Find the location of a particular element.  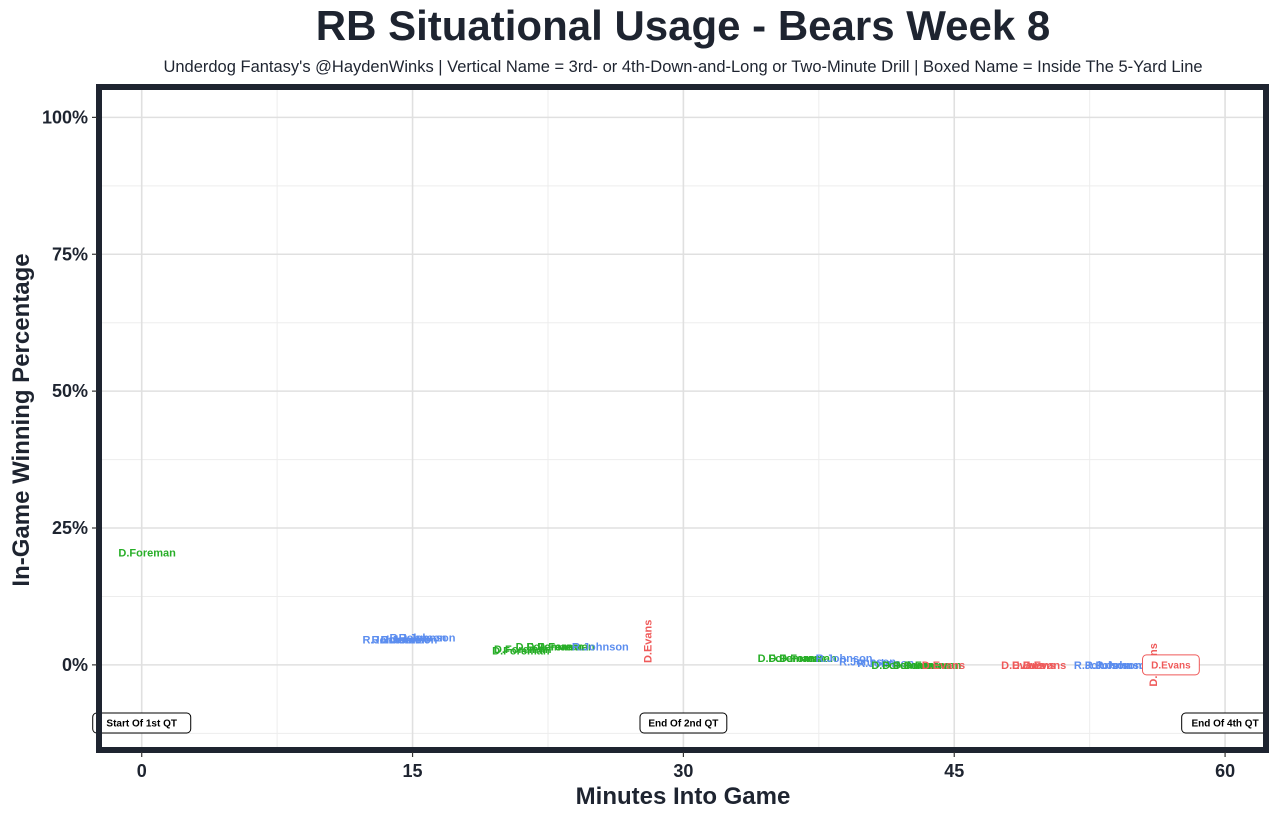

y-axis: 0% 25% 50% 75% 100% is located at coordinates (69, 391).